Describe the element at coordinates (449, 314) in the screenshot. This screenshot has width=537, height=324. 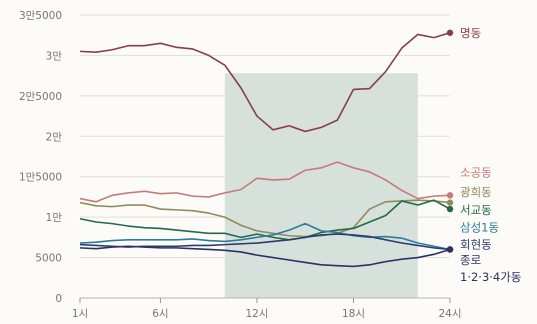
I see `x-tick-label: 24시` at that location.